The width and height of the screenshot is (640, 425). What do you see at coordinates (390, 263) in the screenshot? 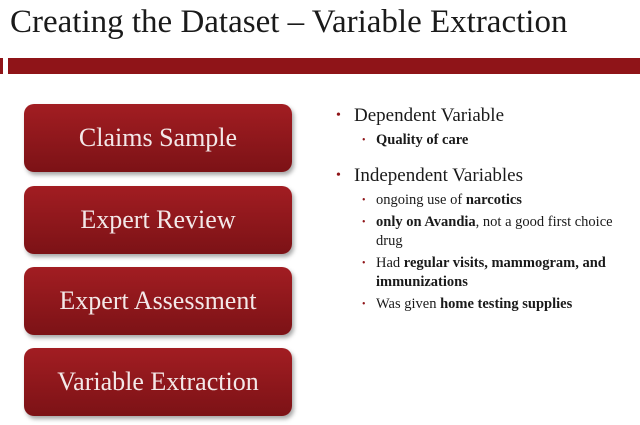
I see `bullet-text: Had` at bounding box center [390, 263].